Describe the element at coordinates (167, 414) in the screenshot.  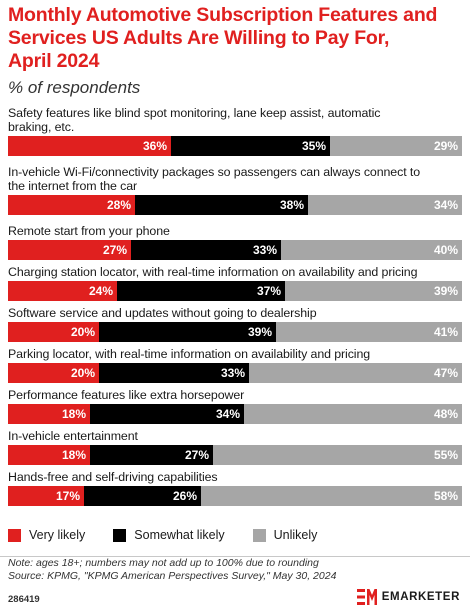
I see `bar-segment-somewhat-likely: 34%` at that location.